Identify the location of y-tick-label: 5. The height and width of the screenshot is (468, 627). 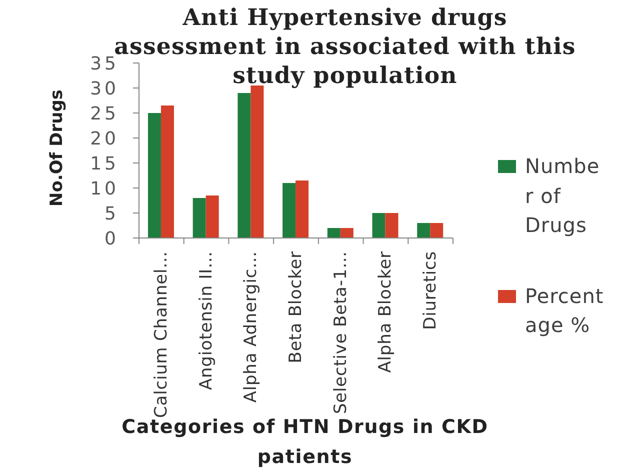
(111, 213).